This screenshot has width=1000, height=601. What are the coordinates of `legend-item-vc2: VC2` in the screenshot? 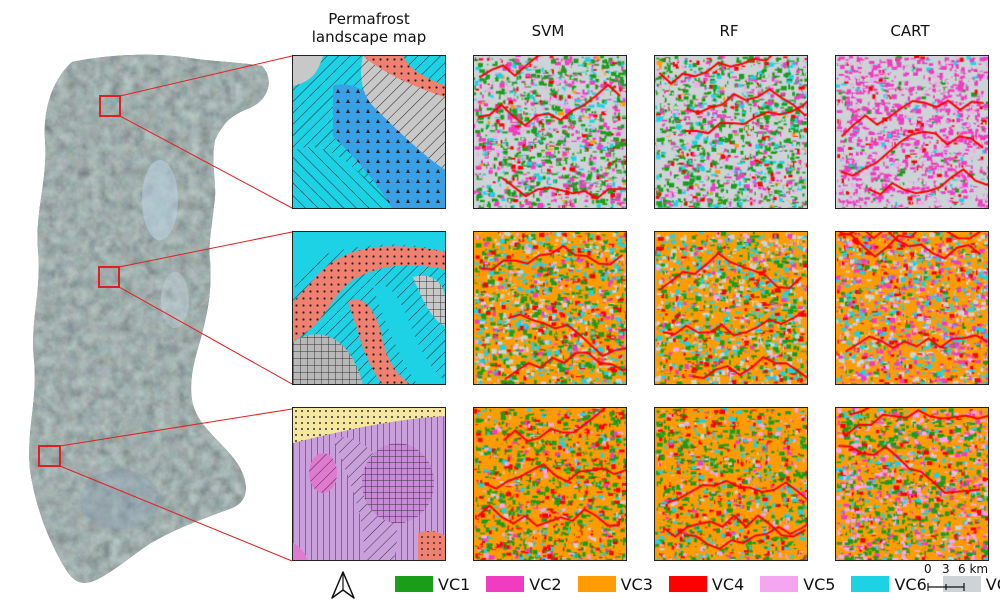 It's located at (524, 584).